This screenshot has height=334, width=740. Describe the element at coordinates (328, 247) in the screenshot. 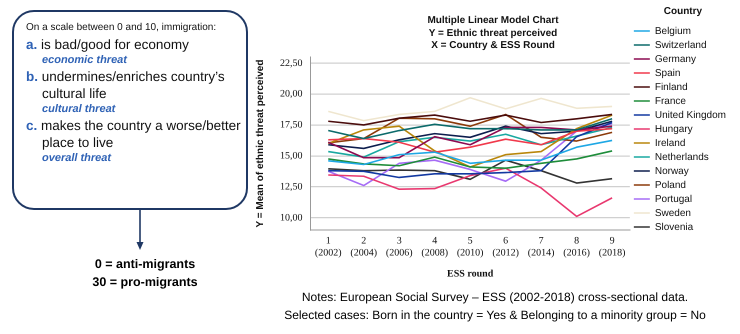

I see `x-tick-label: 1 (2002)` at that location.